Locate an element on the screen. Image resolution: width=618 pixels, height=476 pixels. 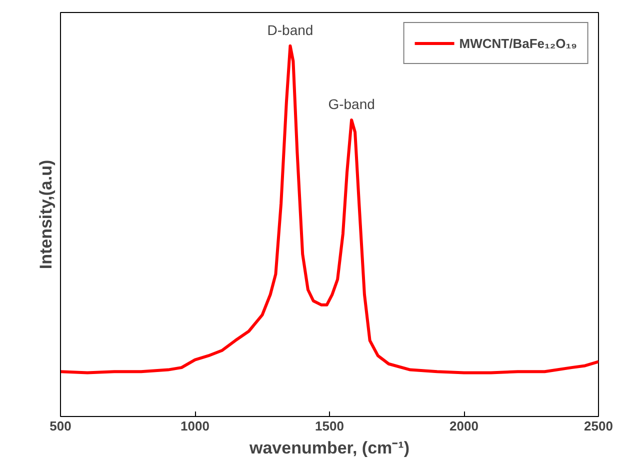
x-tick-label: 1500 is located at coordinates (329, 426).